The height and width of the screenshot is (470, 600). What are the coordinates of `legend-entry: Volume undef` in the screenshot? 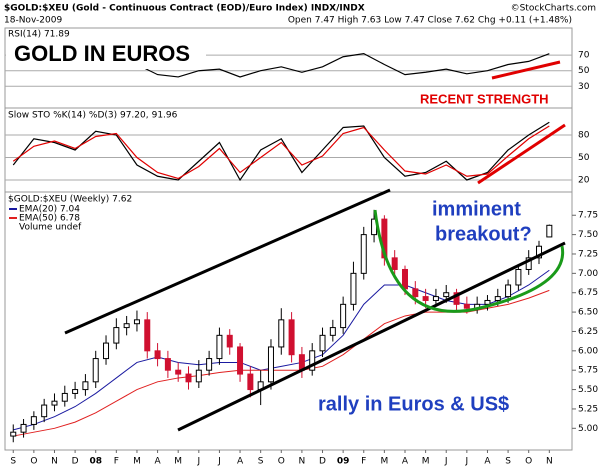 It's located at (50, 228).